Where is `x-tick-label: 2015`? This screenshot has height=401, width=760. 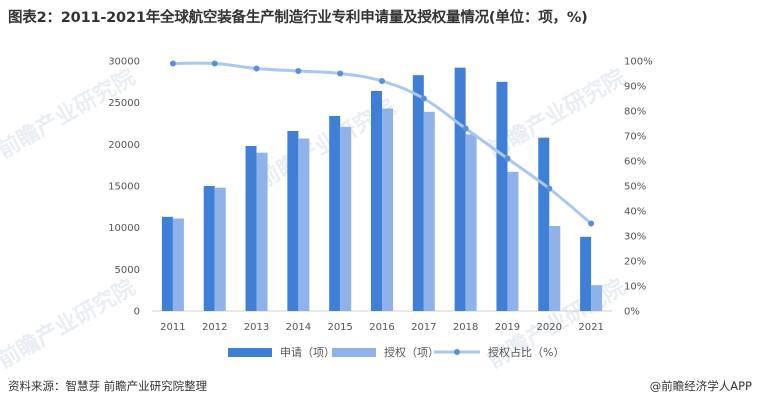
x-tick-label: 2015 is located at coordinates (339, 327).